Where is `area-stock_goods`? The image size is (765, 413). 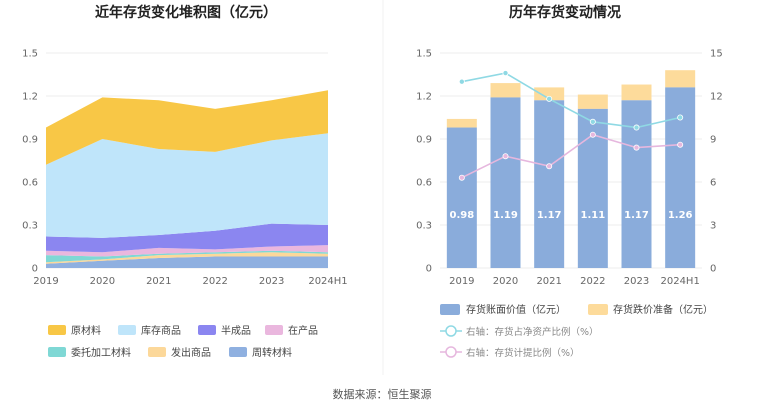
area-stock_goods is located at coordinates (187, 185).